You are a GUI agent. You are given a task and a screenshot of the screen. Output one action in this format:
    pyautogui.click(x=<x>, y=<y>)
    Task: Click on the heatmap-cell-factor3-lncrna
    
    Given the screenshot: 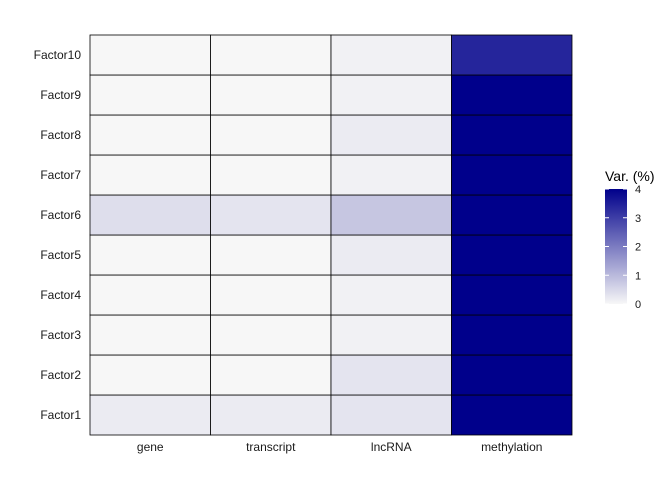 What is the action you would take?
    pyautogui.click(x=391, y=335)
    